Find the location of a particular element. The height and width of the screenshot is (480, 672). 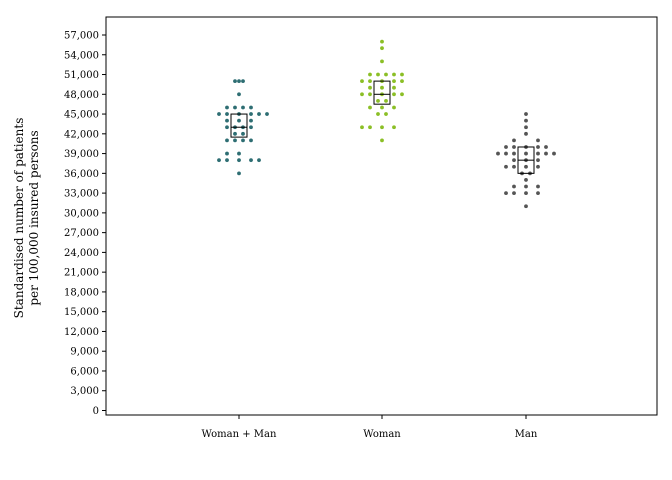

x-tick-label: Man is located at coordinates (526, 434).